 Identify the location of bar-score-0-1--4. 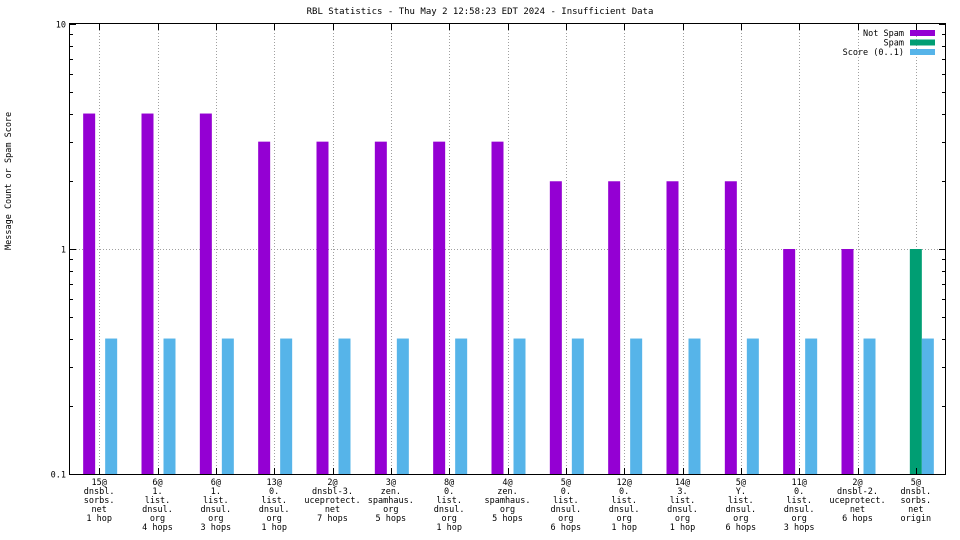
(344, 406).